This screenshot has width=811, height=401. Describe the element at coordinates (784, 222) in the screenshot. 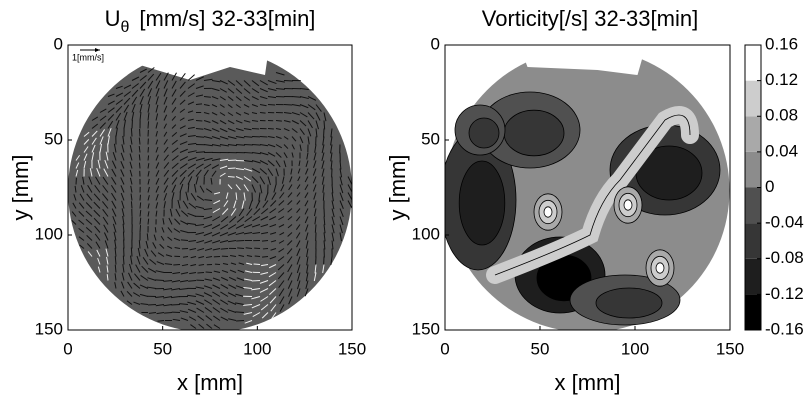

I see `colorbar-tick-label: -0.04` at that location.